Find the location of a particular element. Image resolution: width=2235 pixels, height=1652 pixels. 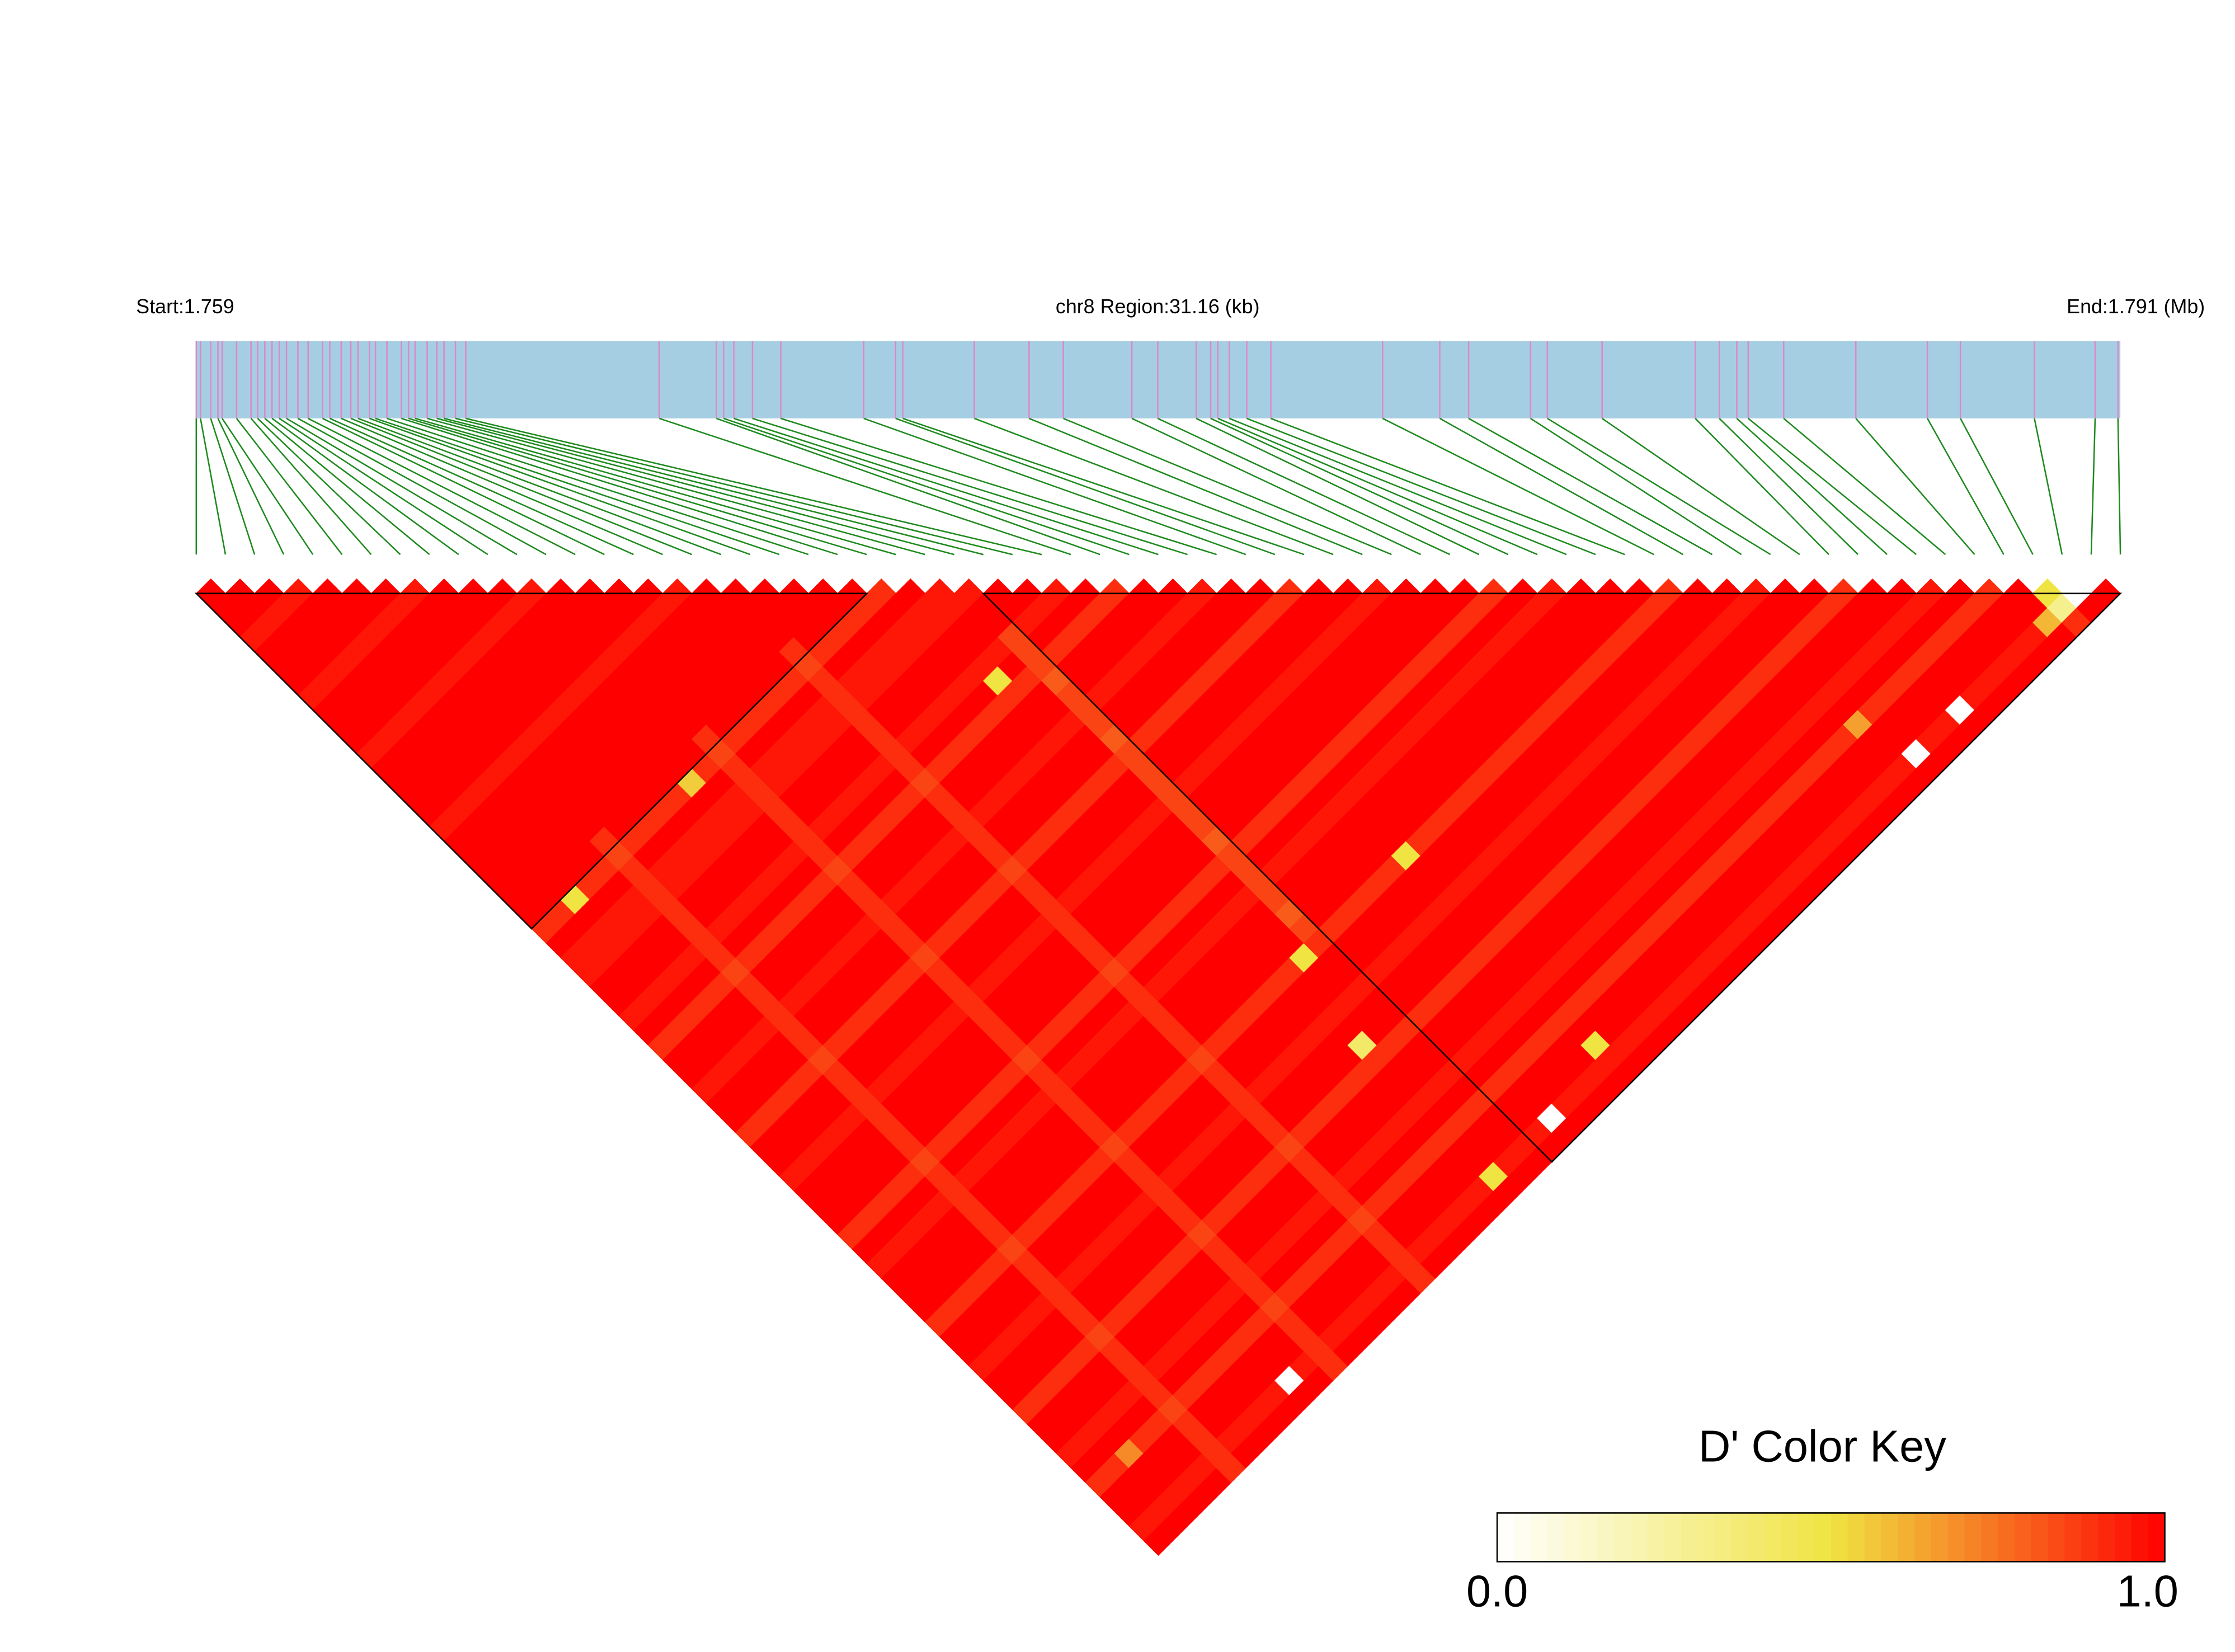

block-outline is located at coordinates (531, 761).